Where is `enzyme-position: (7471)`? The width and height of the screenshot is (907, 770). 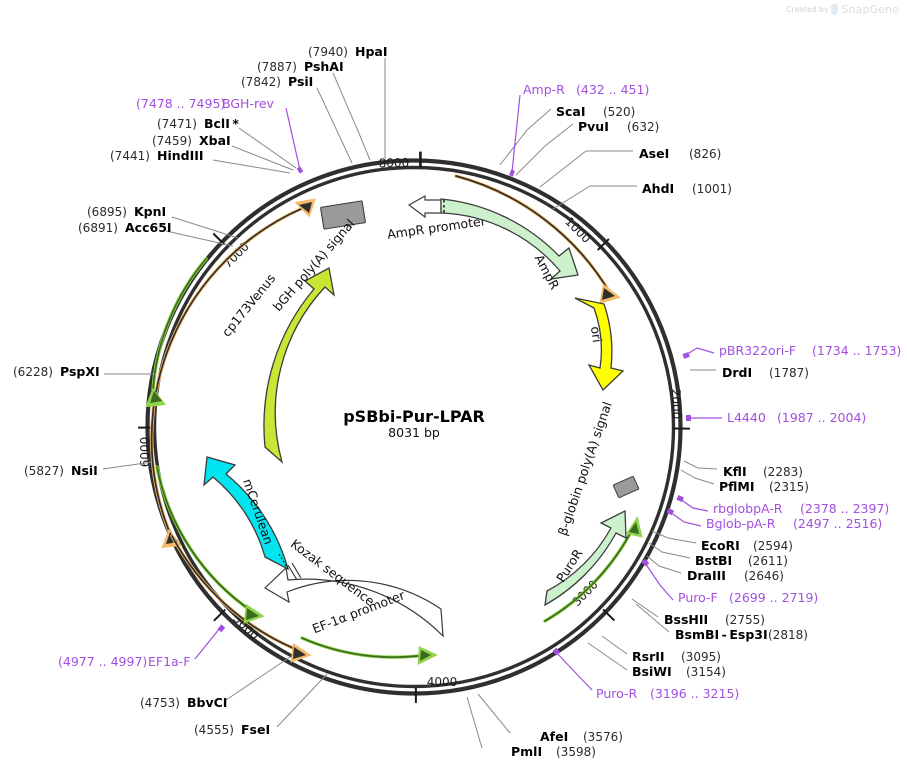
enzyme-position: (7471) is located at coordinates (177, 124).